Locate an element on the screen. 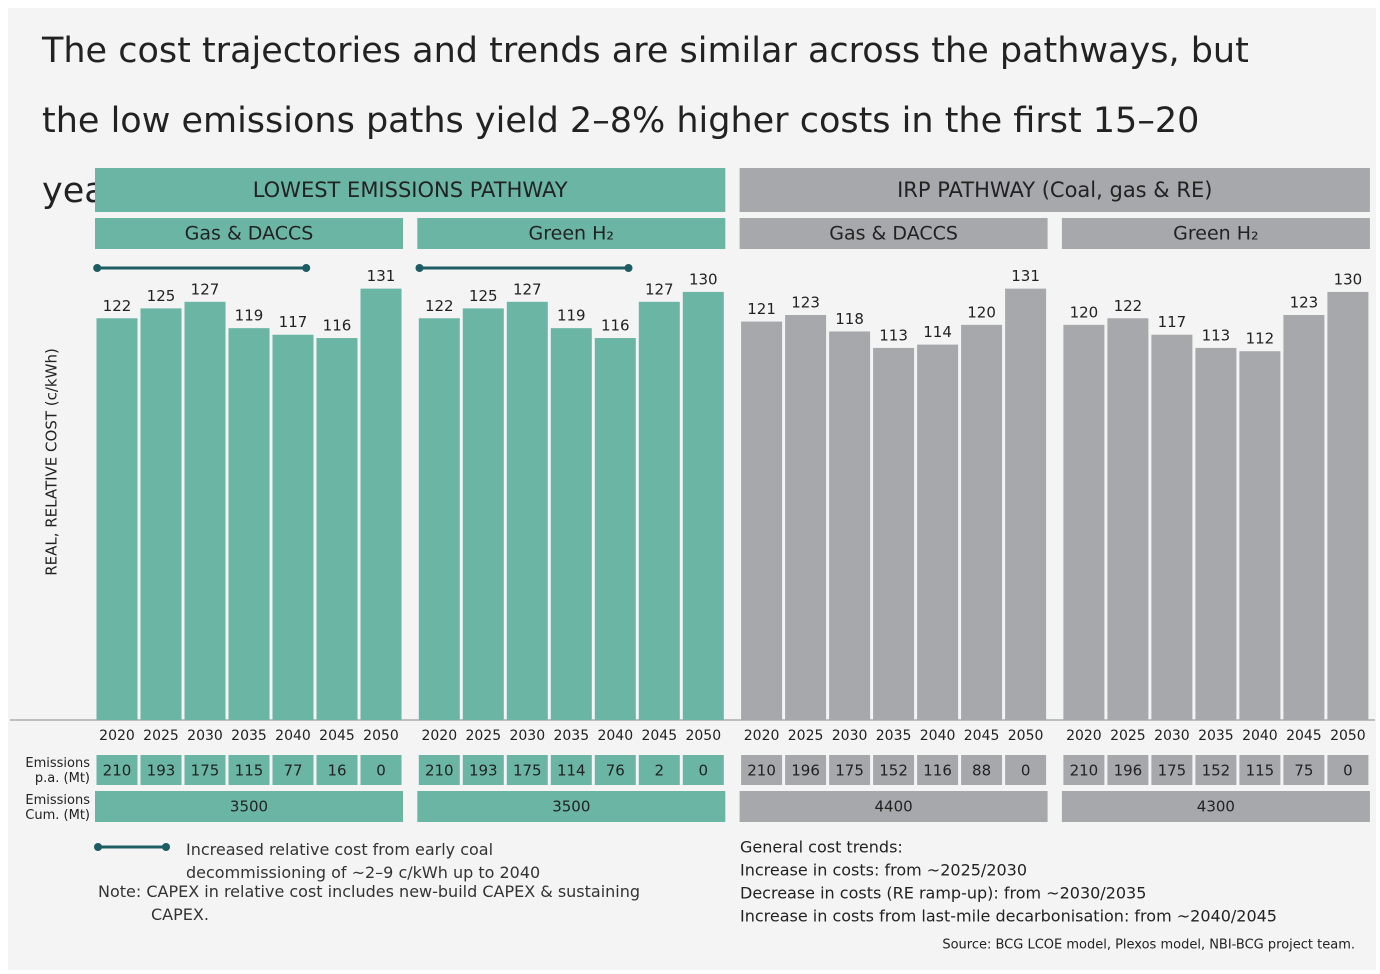  emission-value: 88 is located at coordinates (981, 771).